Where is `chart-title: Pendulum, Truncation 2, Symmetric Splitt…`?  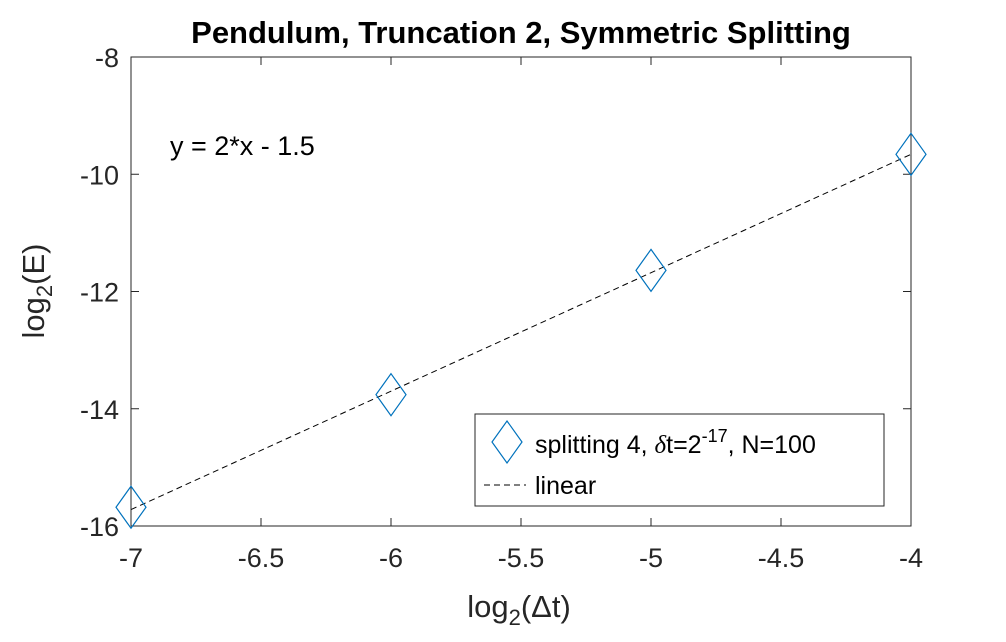
chart-title: Pendulum, Truncation 2, Symmetric Splitt… is located at coordinates (521, 32).